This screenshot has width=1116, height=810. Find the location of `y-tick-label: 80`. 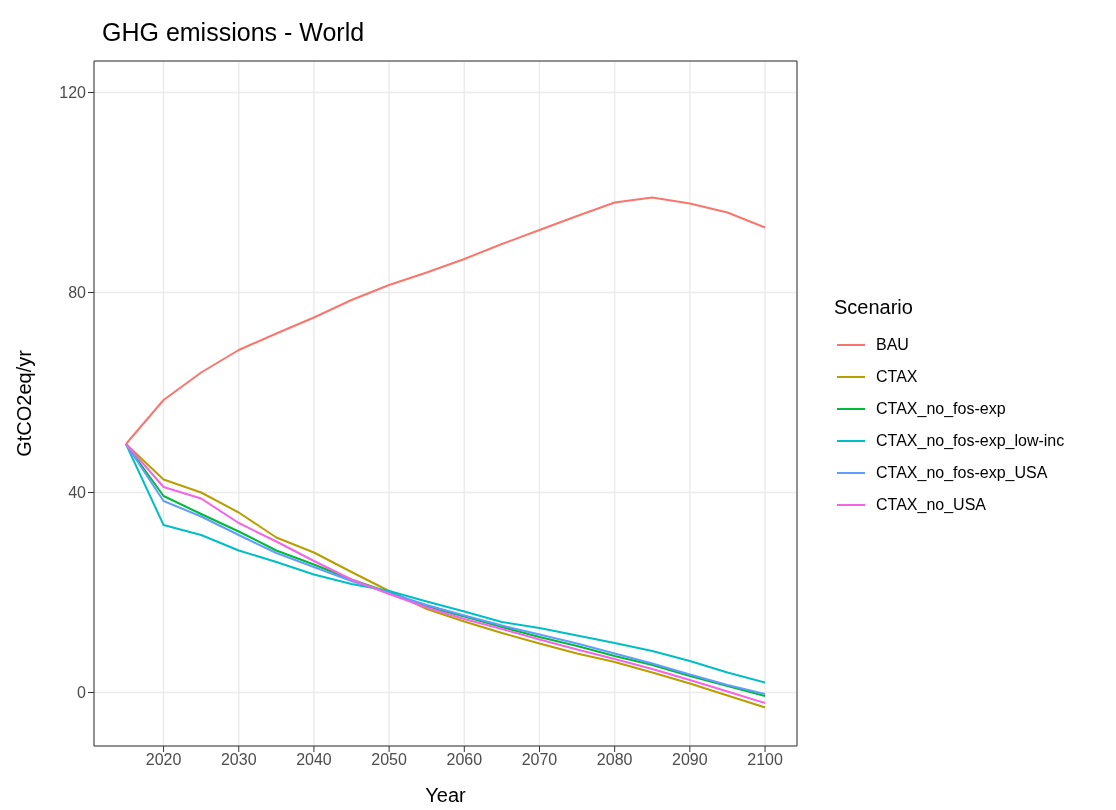

y-tick-label: 80 is located at coordinates (77, 293).